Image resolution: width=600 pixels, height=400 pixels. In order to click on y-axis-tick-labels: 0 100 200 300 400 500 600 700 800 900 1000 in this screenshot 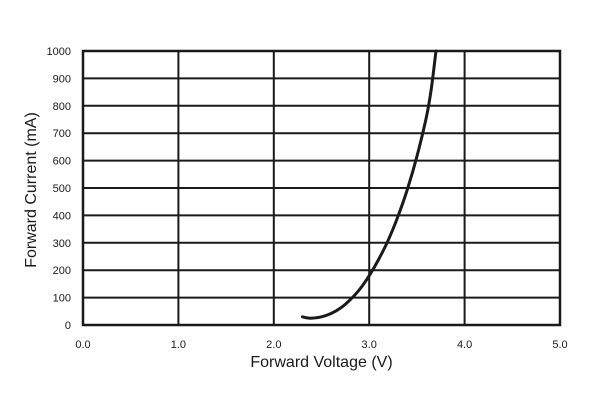, I will do `click(59, 189)`.